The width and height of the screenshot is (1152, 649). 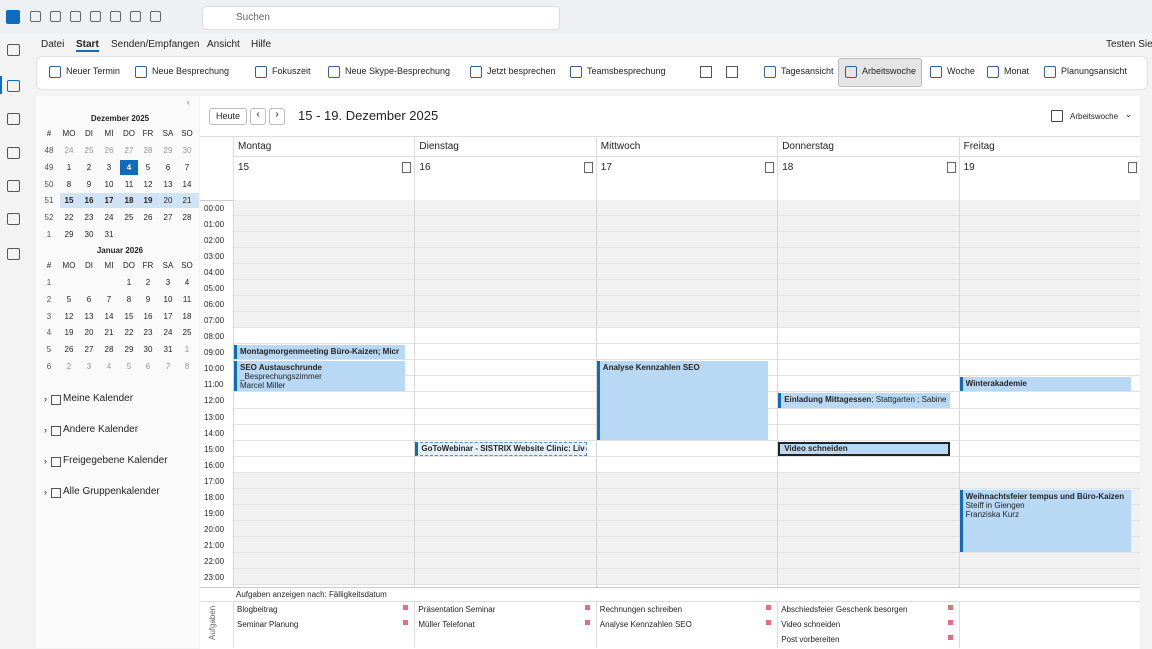 I want to click on collapse: ‹, so click(x=188, y=102).